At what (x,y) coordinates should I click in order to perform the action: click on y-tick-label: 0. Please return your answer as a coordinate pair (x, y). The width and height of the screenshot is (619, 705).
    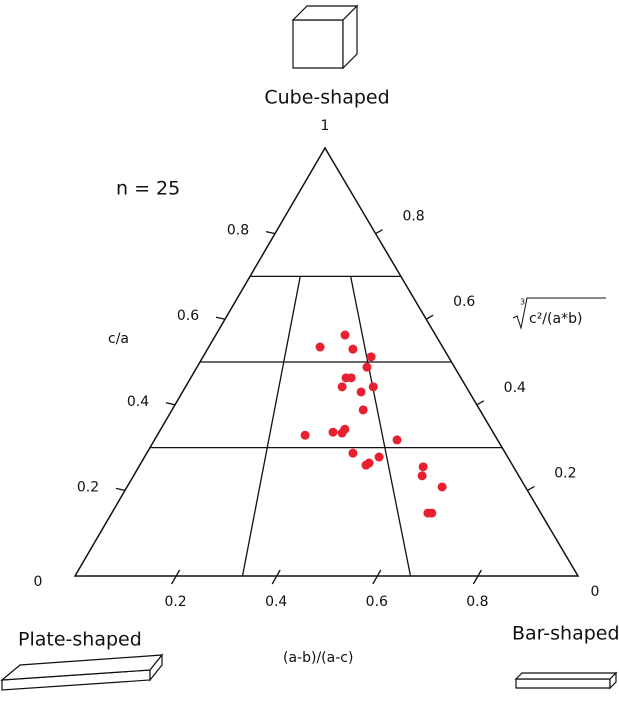
    Looking at the image, I should click on (38, 582).